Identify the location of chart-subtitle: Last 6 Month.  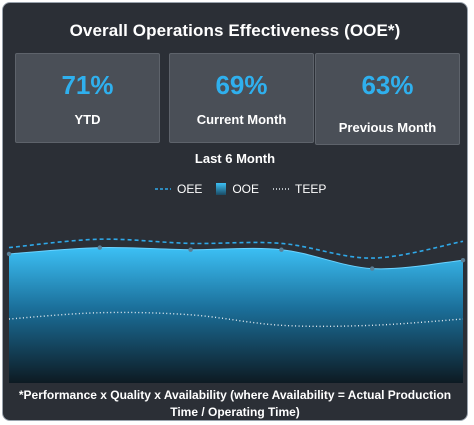
(235, 158).